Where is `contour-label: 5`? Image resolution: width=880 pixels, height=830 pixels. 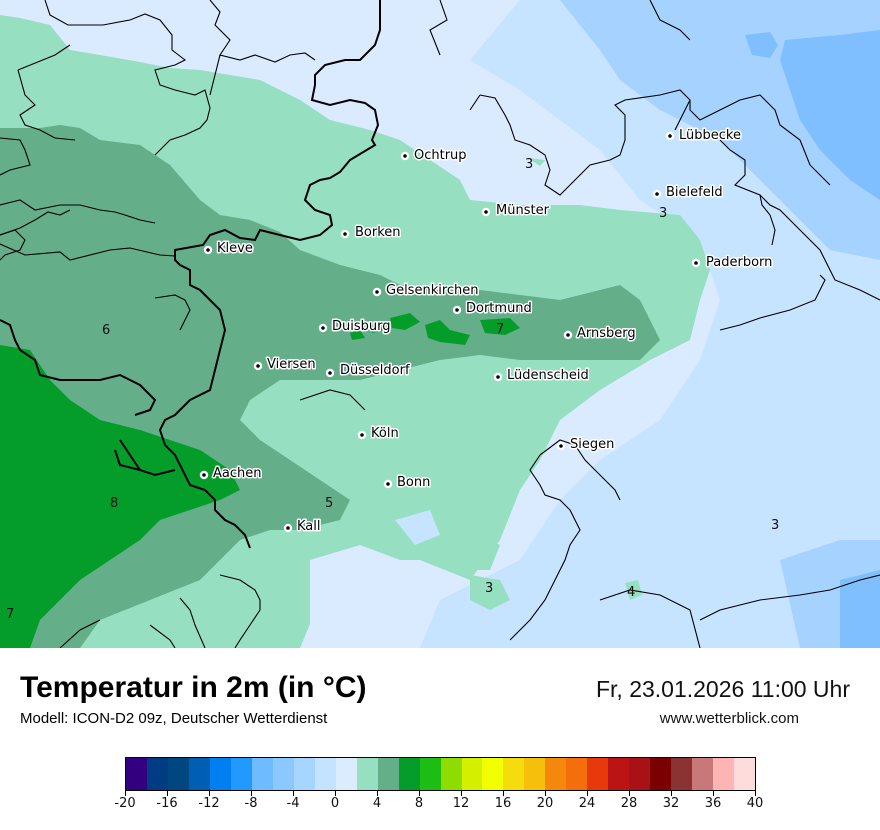
contour-label: 5 is located at coordinates (329, 503).